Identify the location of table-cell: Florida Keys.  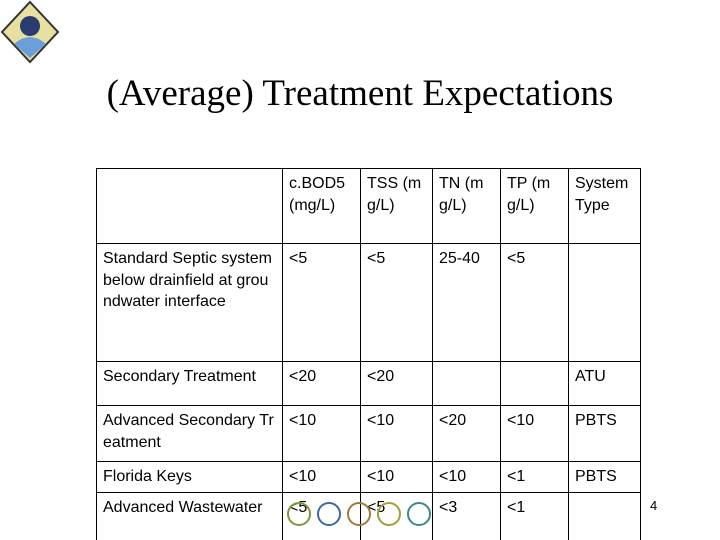
(189, 477).